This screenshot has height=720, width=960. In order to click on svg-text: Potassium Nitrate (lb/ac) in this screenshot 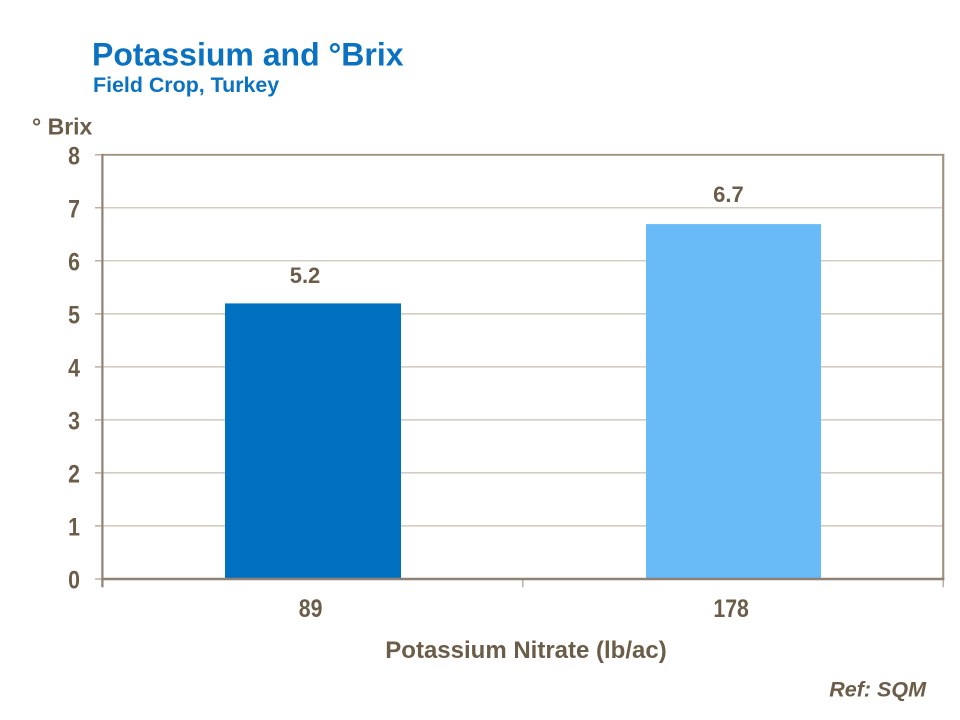, I will do `click(525, 650)`.